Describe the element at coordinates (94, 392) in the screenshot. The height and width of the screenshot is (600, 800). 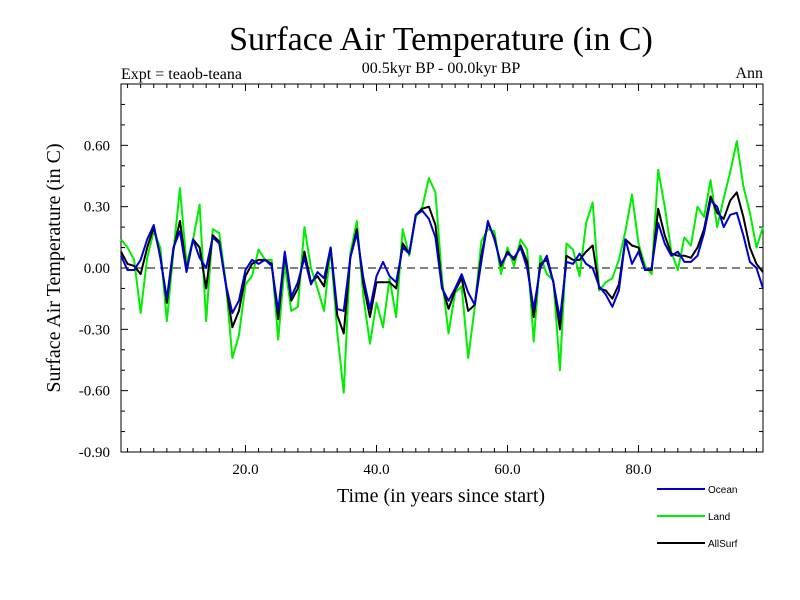
I see `y-tick-label: -0.60` at that location.